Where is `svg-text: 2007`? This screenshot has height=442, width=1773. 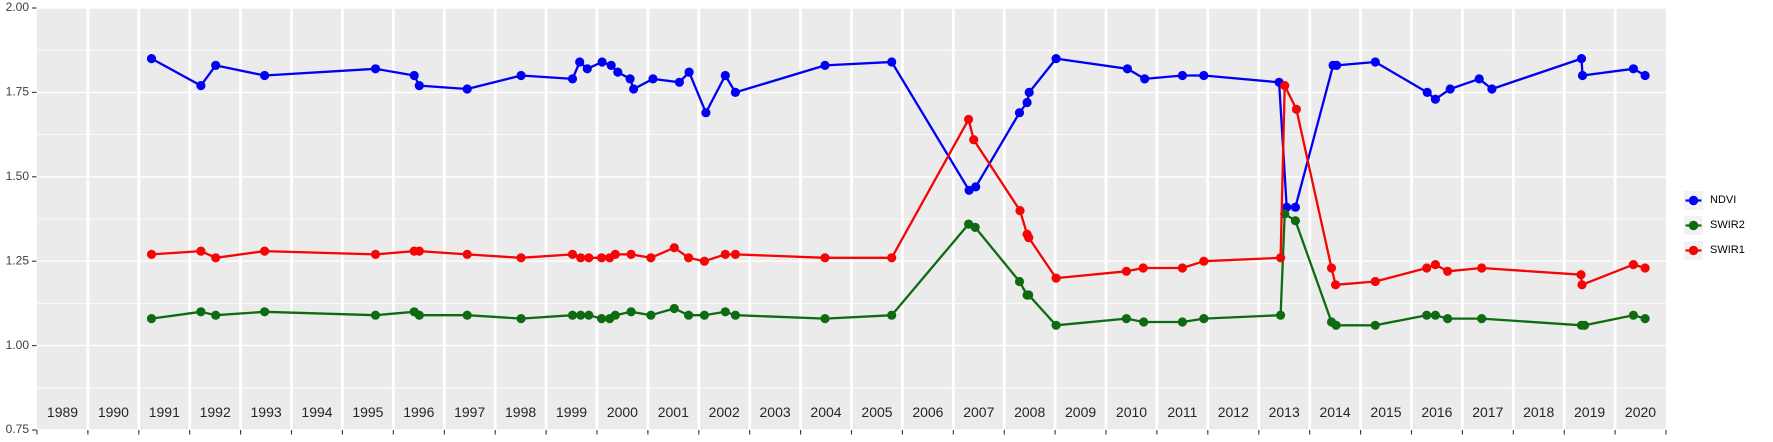 svg-text: 2007 is located at coordinates (978, 412).